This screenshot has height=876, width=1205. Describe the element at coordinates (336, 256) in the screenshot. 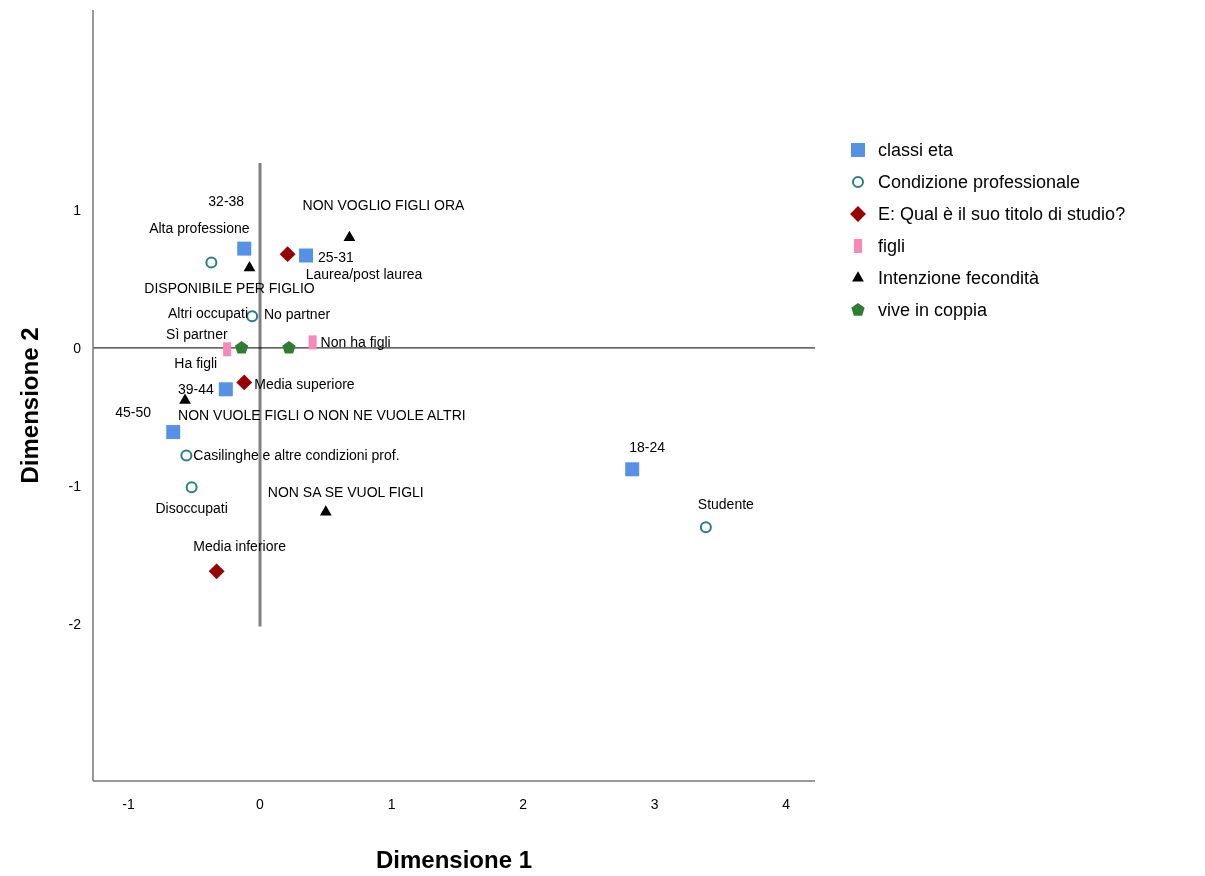

I see `data-label: 25-31` at that location.